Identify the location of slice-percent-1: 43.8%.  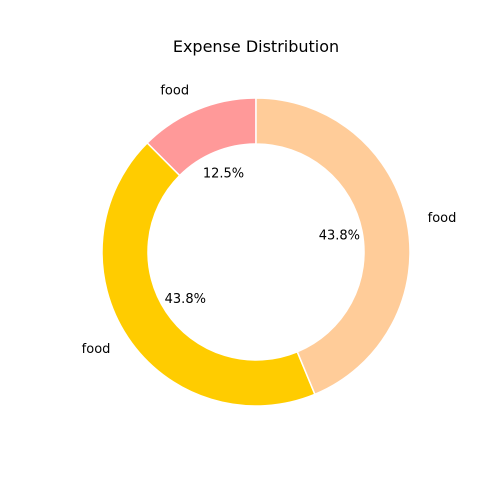
(185, 299).